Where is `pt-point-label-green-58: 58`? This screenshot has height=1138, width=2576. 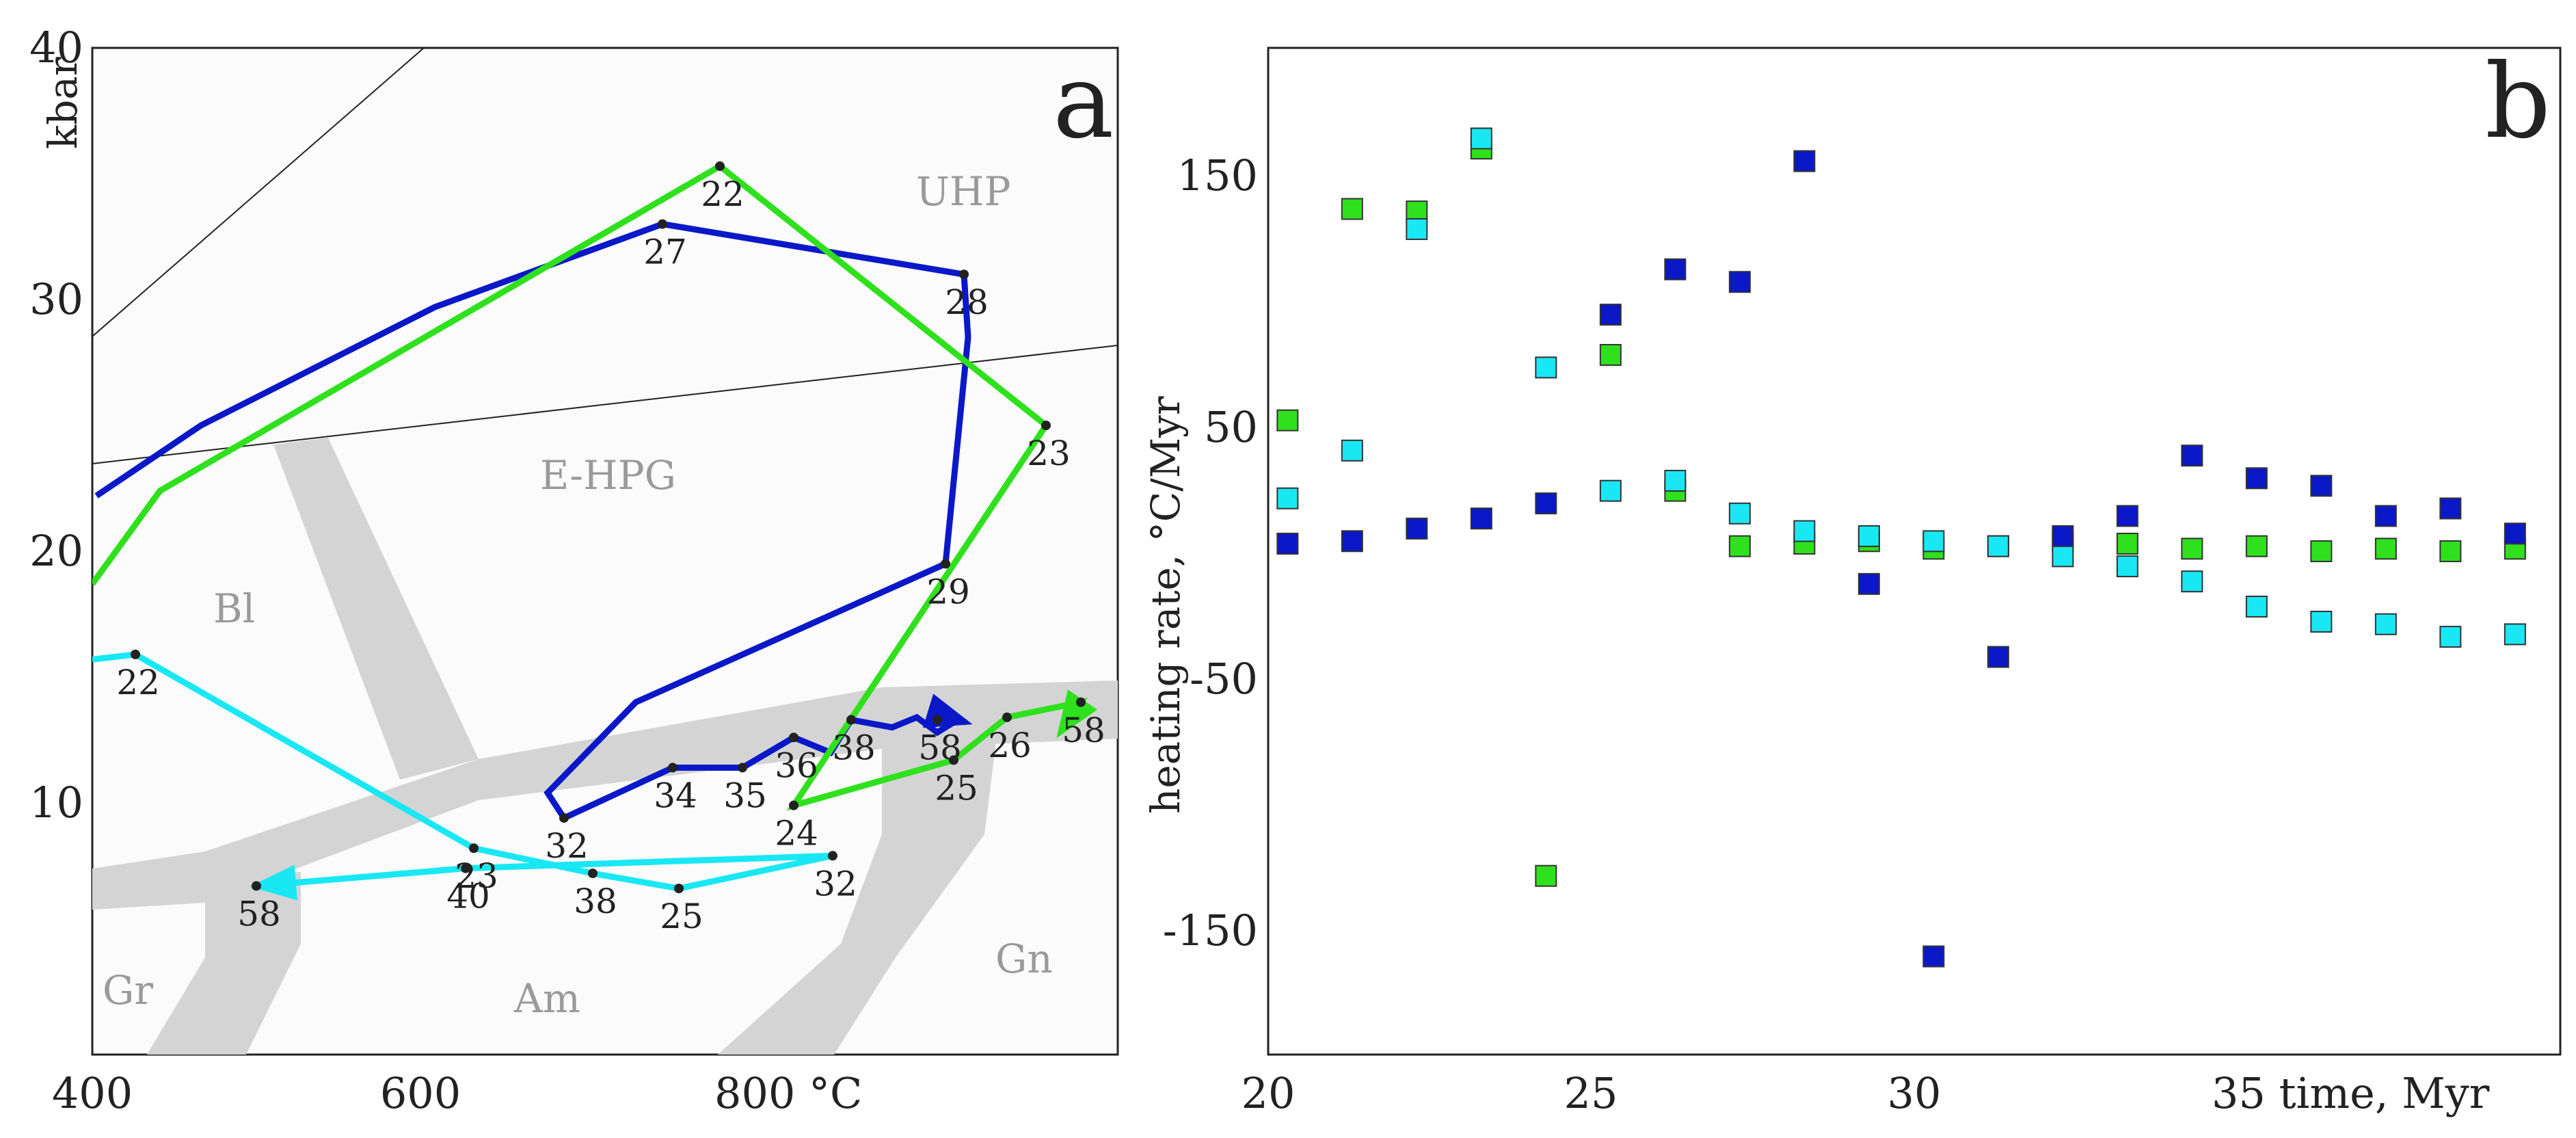
pt-point-label-green-58: 58 is located at coordinates (1083, 730).